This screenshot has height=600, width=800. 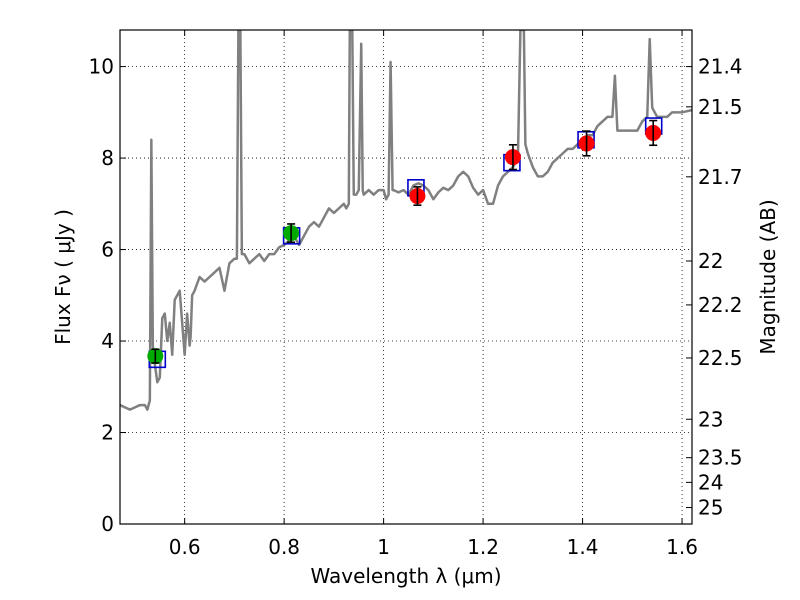 What do you see at coordinates (720, 177) in the screenshot?
I see `right-tick-label: 21.7` at bounding box center [720, 177].